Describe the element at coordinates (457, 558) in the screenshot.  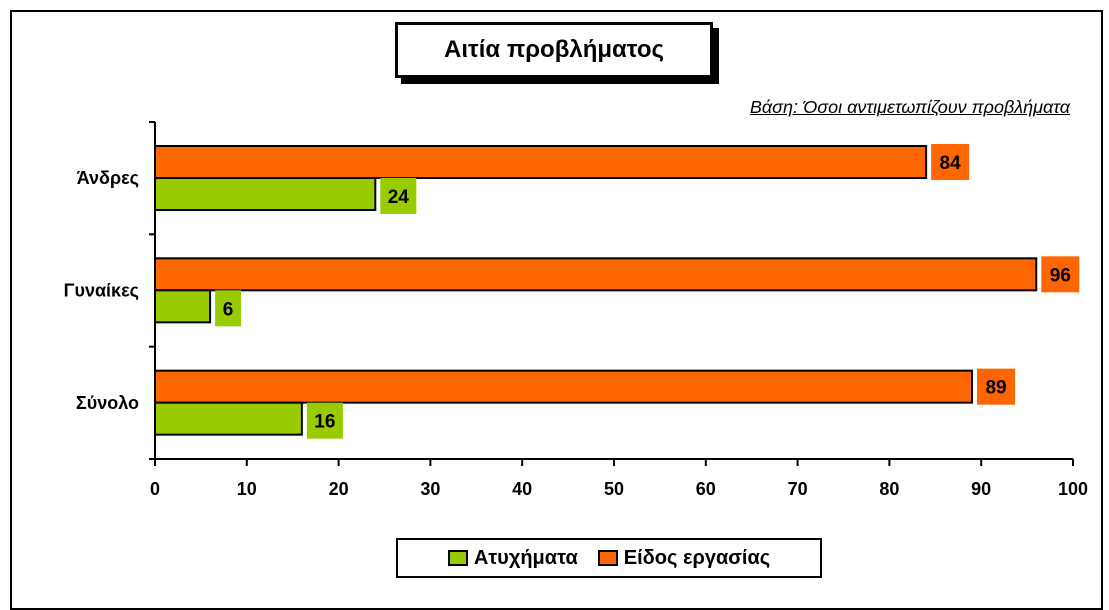
I see `legend-swatch-accidents` at that location.